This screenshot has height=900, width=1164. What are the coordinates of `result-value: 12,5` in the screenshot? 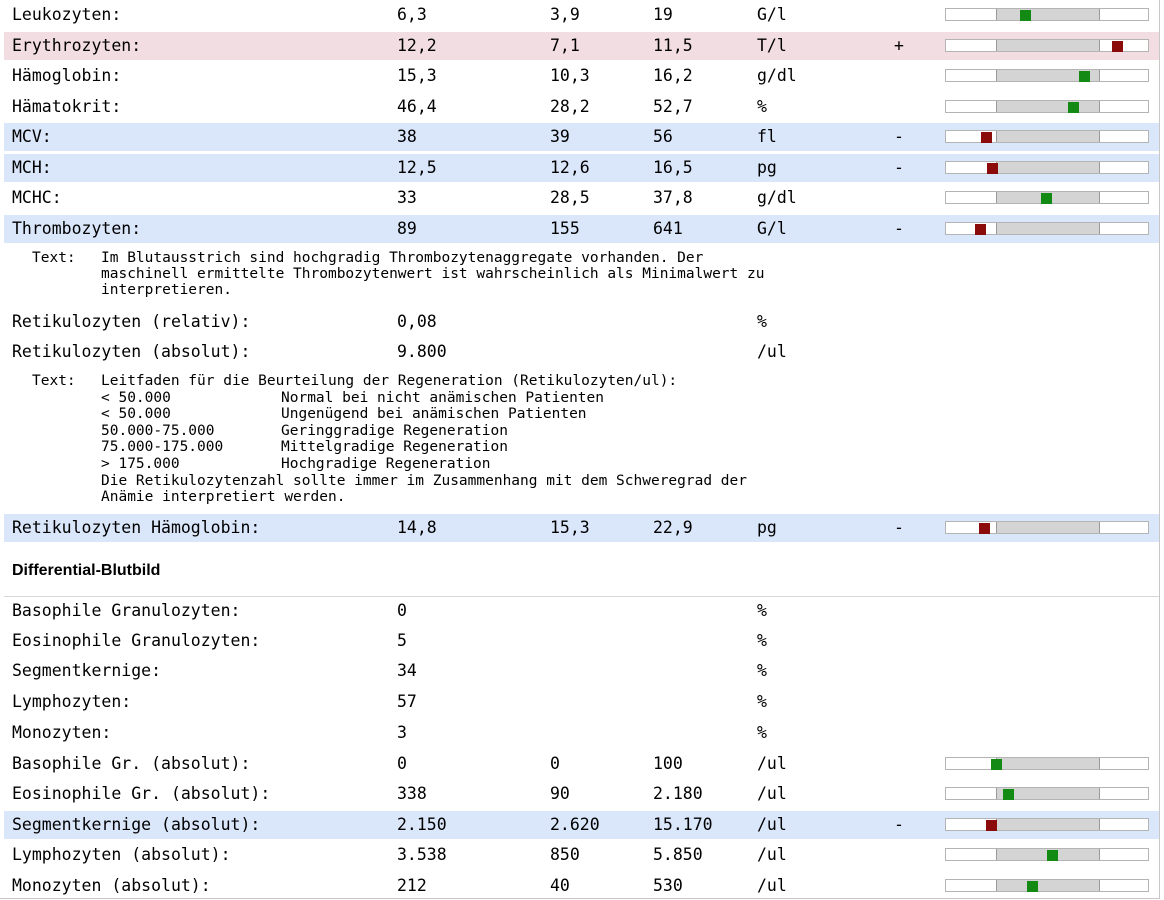 It's located at (417, 167).